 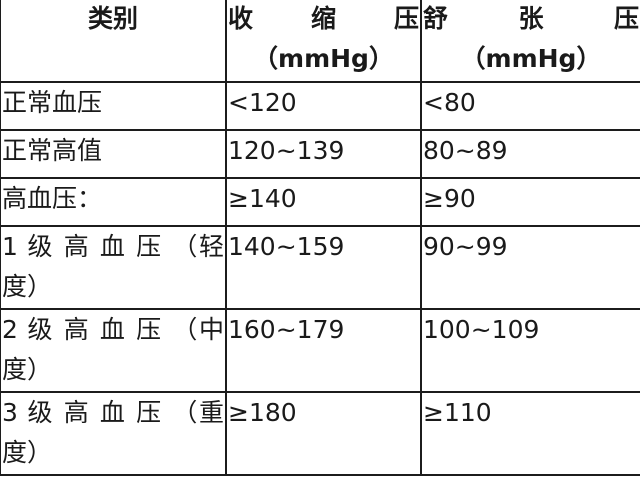 I want to click on header-diastolic: 舒 张 压（mmHg）, so click(x=530, y=41).